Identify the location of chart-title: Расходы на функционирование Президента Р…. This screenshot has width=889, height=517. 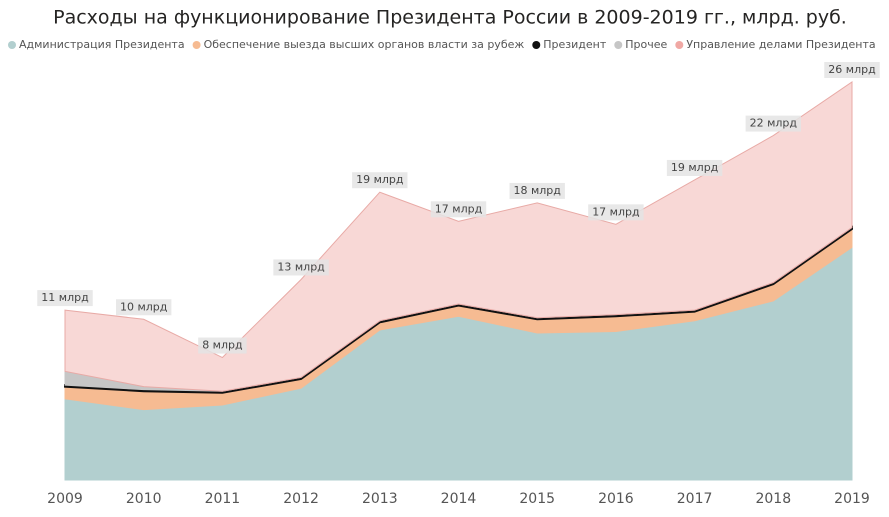
(450, 18).